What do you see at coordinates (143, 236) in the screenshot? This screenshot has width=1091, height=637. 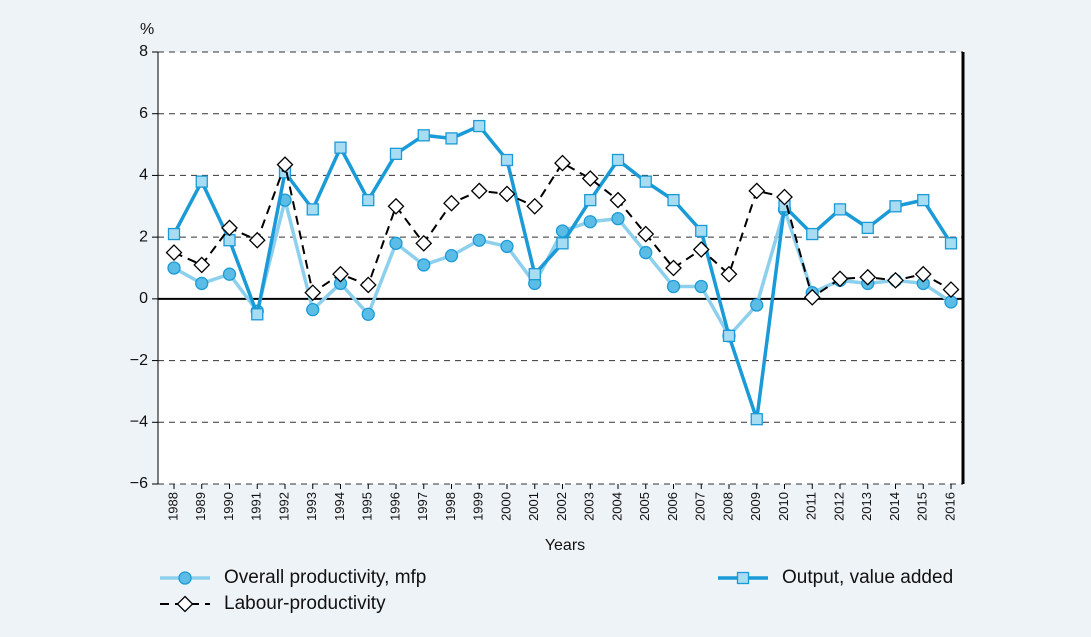 I see `y-tick-label: 2` at bounding box center [143, 236].